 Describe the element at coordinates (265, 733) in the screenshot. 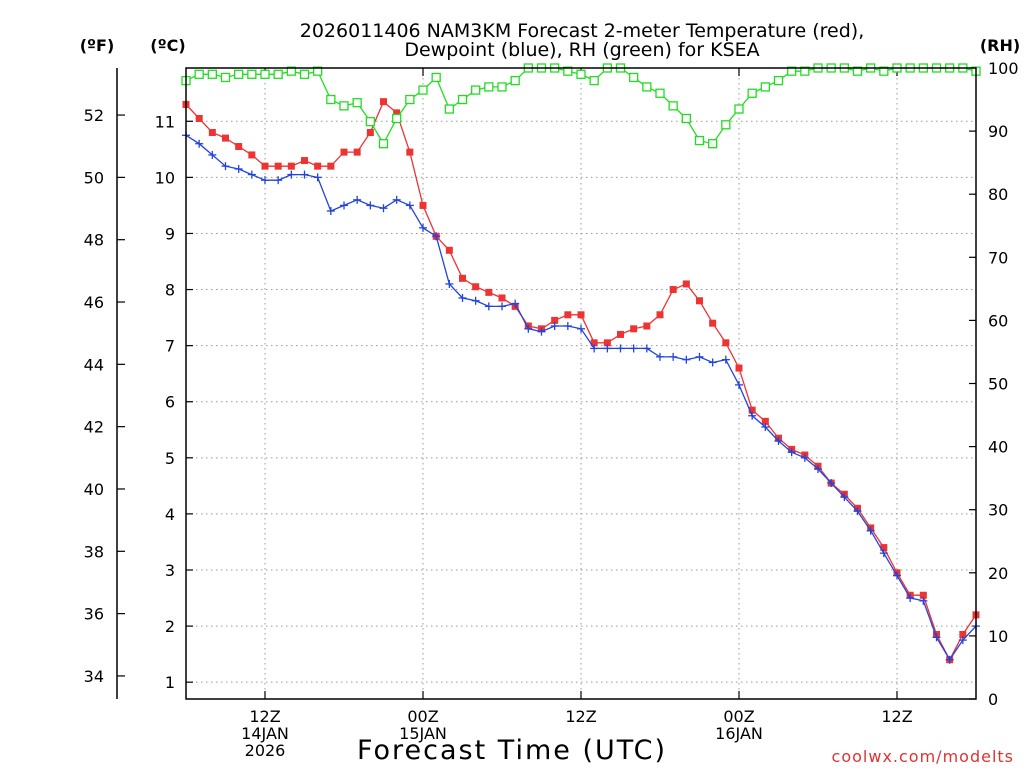

I see `tick-label-time-0-1: 14JAN` at that location.